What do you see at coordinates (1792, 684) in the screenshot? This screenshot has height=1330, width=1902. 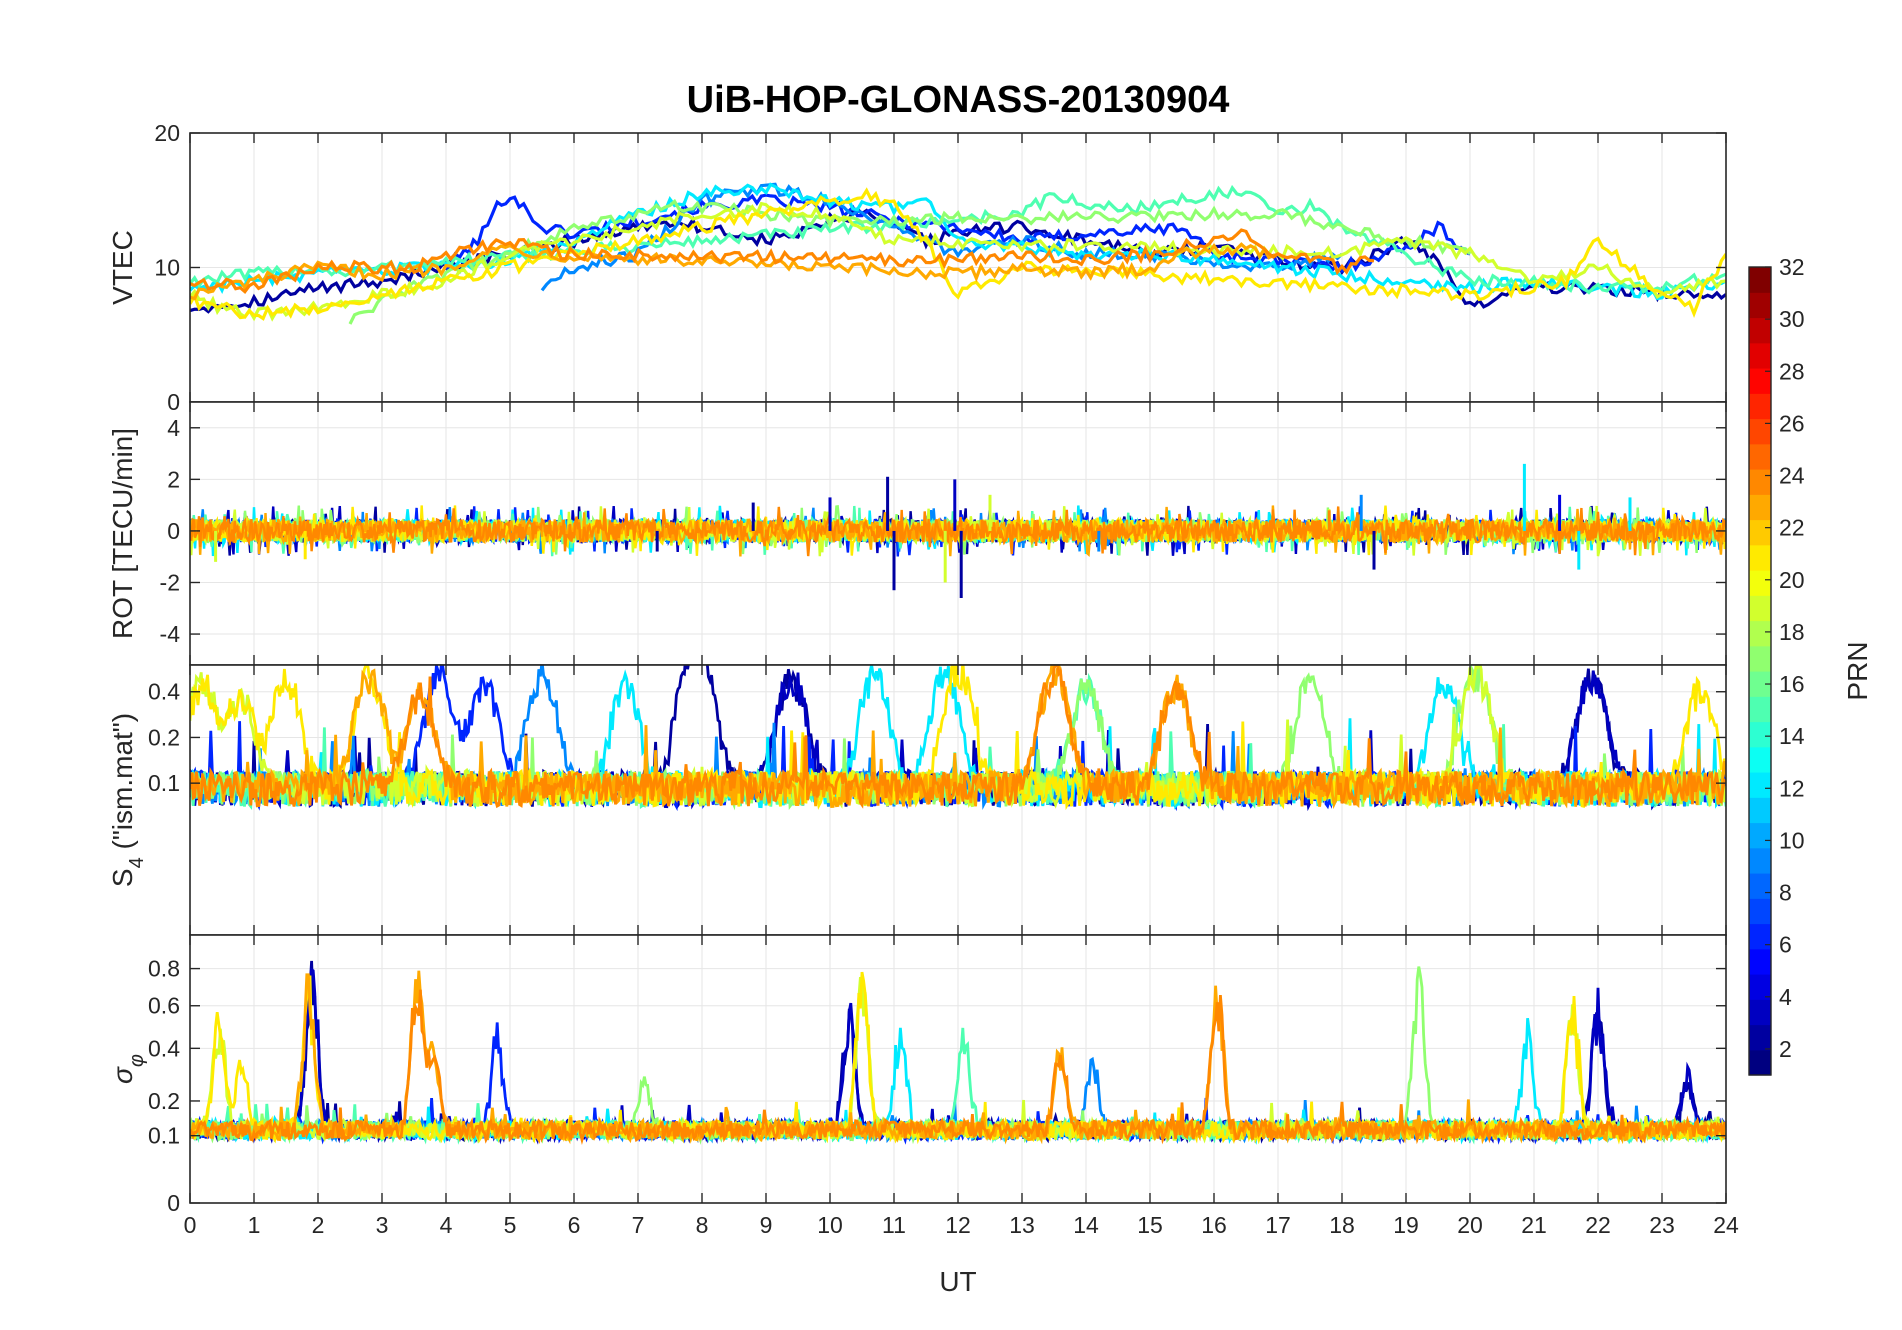 I see `colorbar-tick-label: 16` at bounding box center [1792, 684].